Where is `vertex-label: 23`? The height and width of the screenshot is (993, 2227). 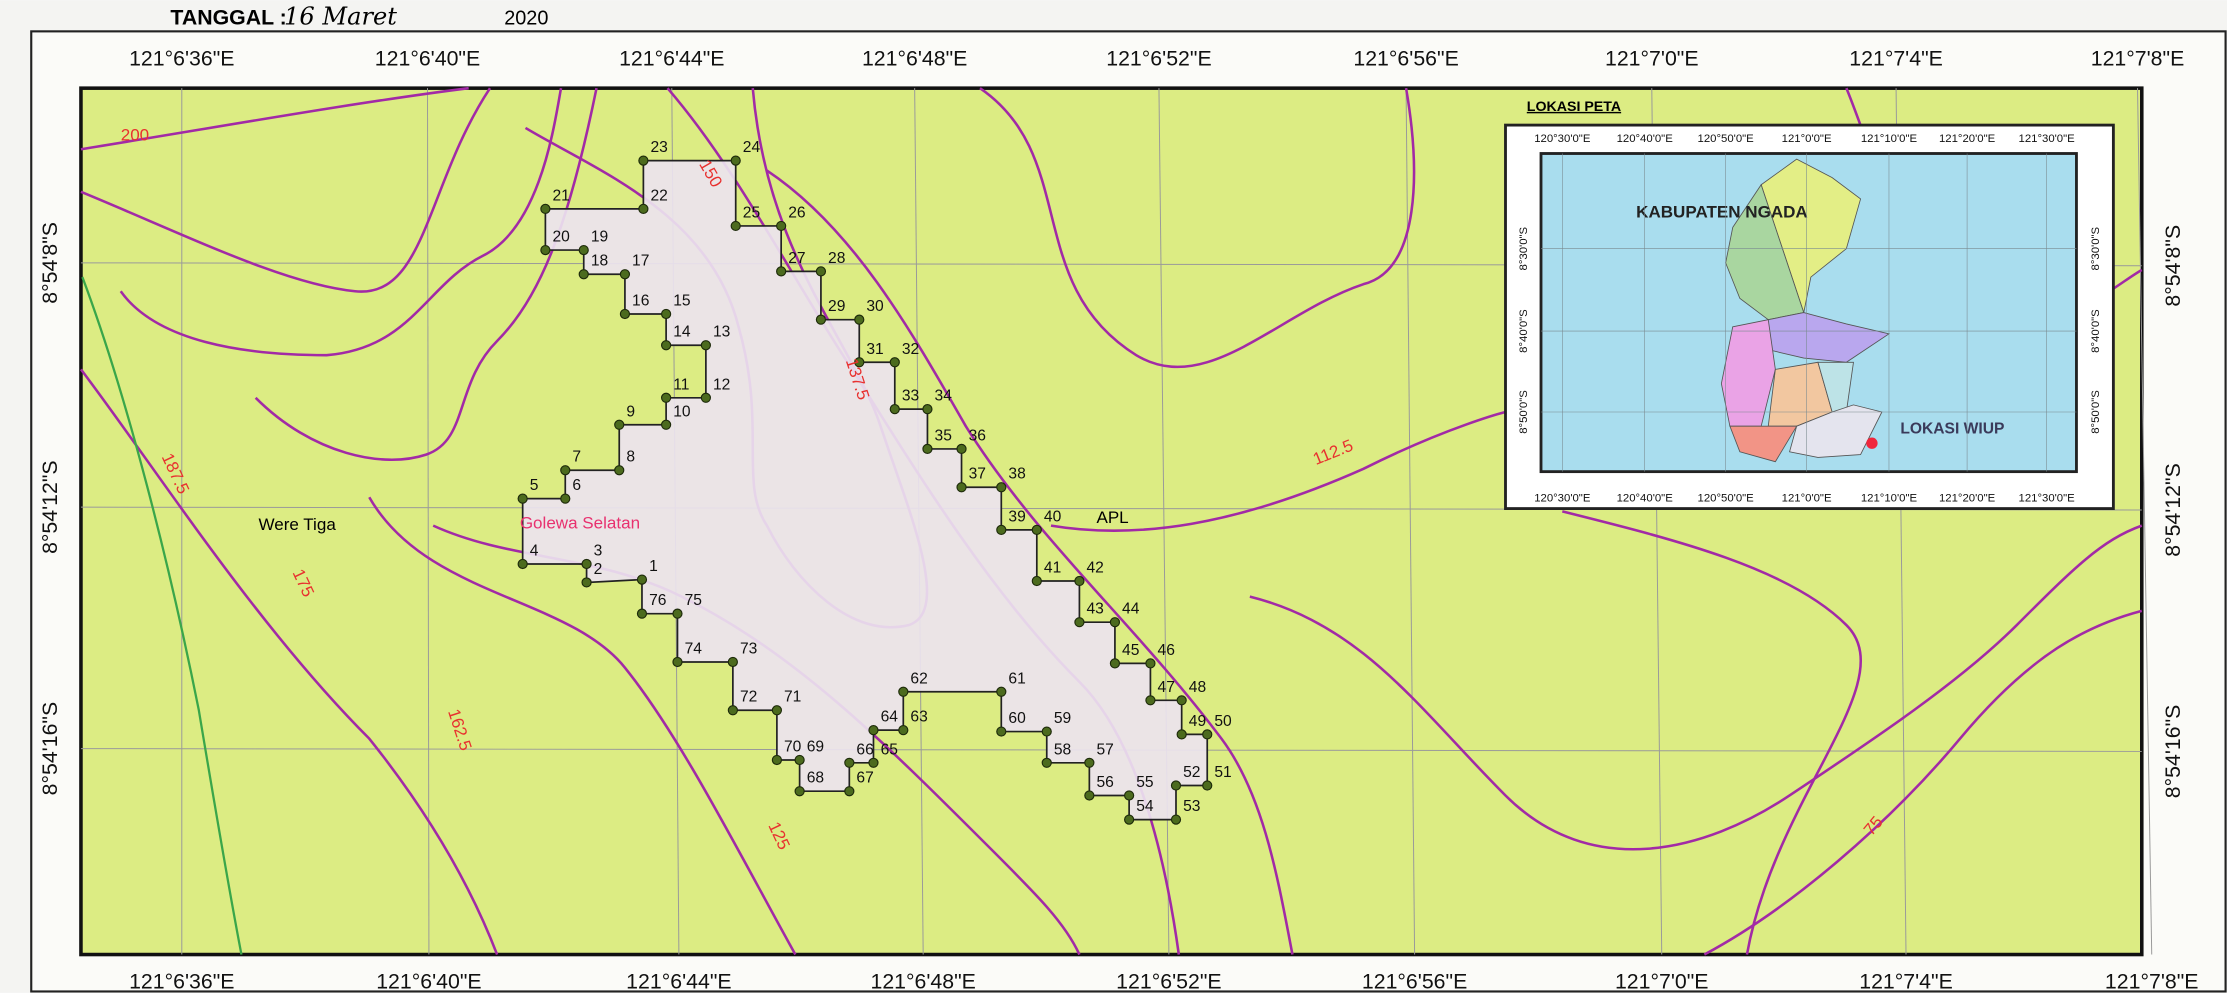 vertex-label: 23 is located at coordinates (658, 147).